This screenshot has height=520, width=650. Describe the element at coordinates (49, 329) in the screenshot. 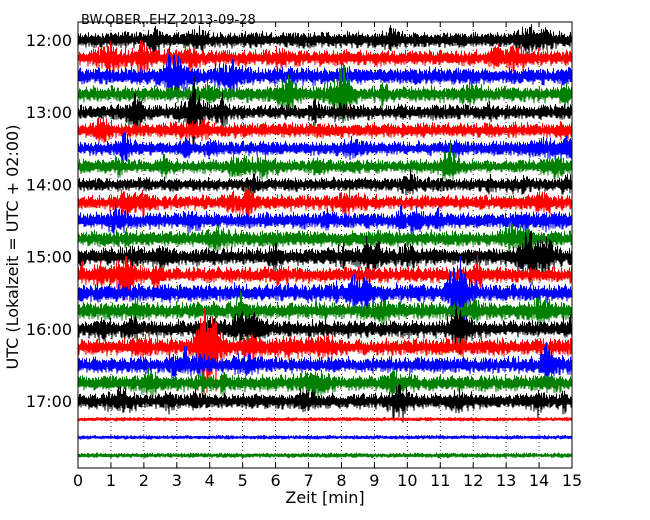

I see `y-tick-label: 16:00` at that location.